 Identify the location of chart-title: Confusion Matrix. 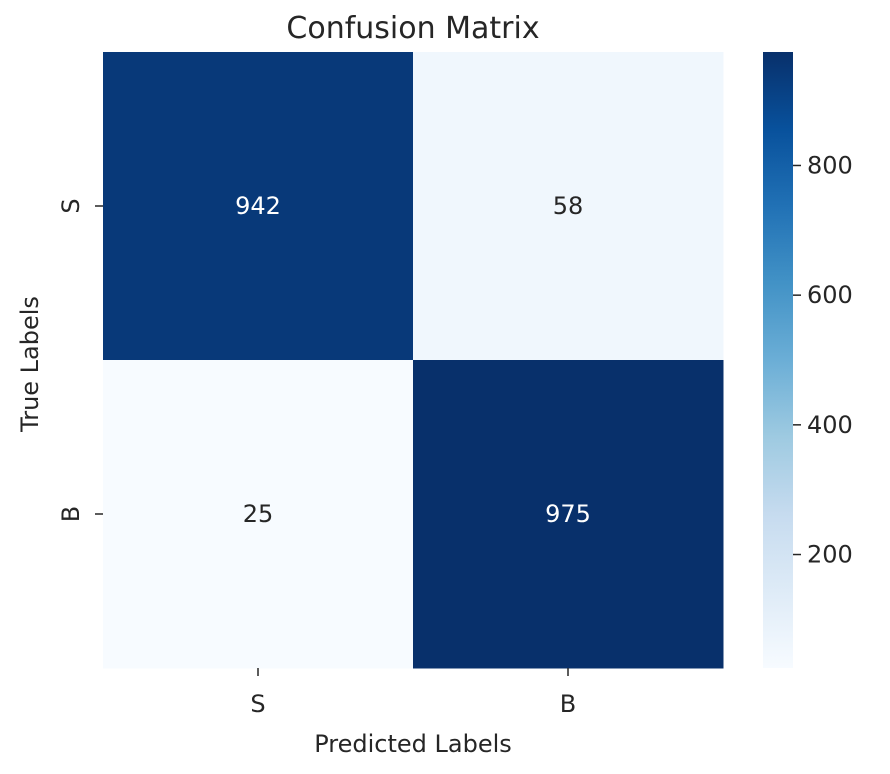
(412, 28).